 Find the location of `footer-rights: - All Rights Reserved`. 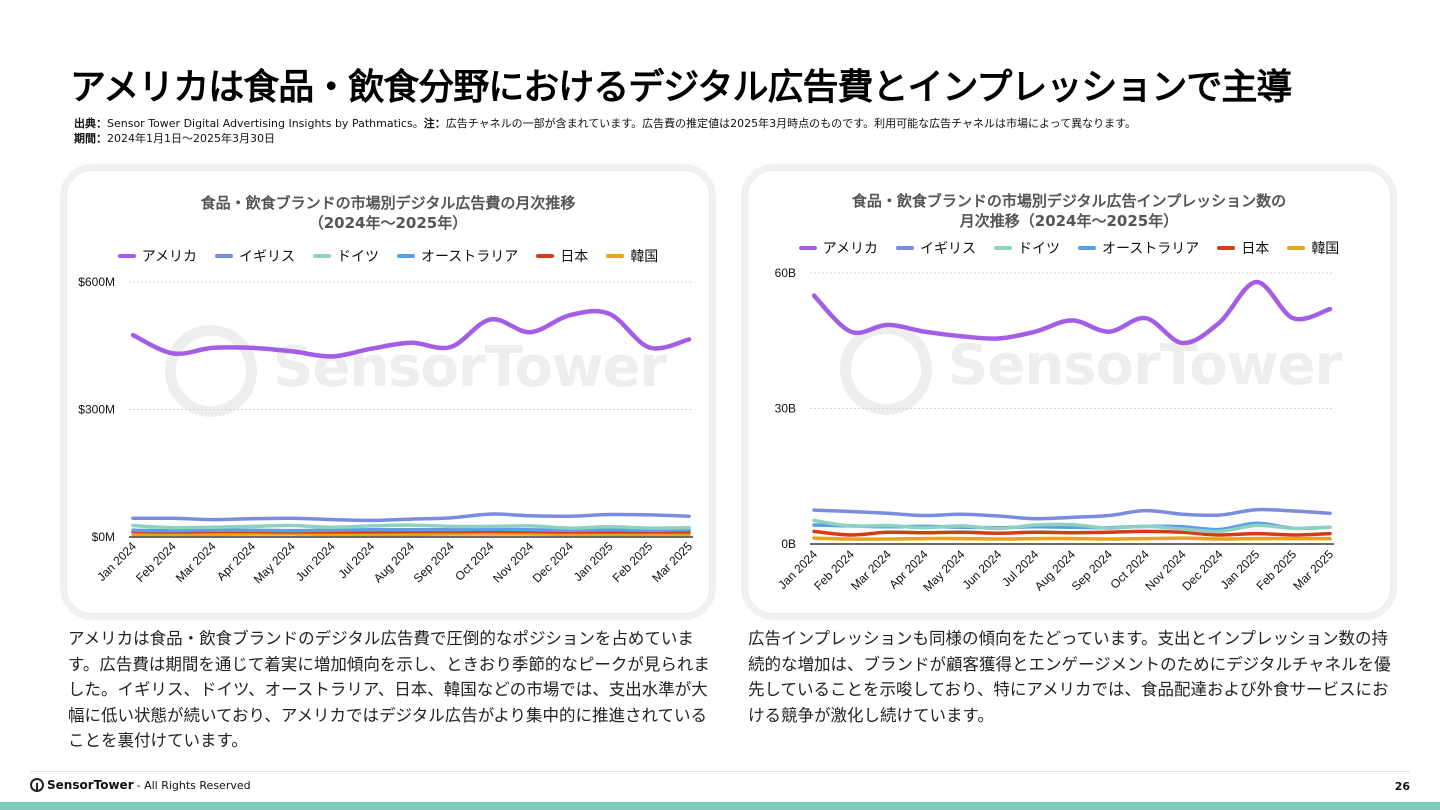

footer-rights: - All Rights Reserved is located at coordinates (193, 785).